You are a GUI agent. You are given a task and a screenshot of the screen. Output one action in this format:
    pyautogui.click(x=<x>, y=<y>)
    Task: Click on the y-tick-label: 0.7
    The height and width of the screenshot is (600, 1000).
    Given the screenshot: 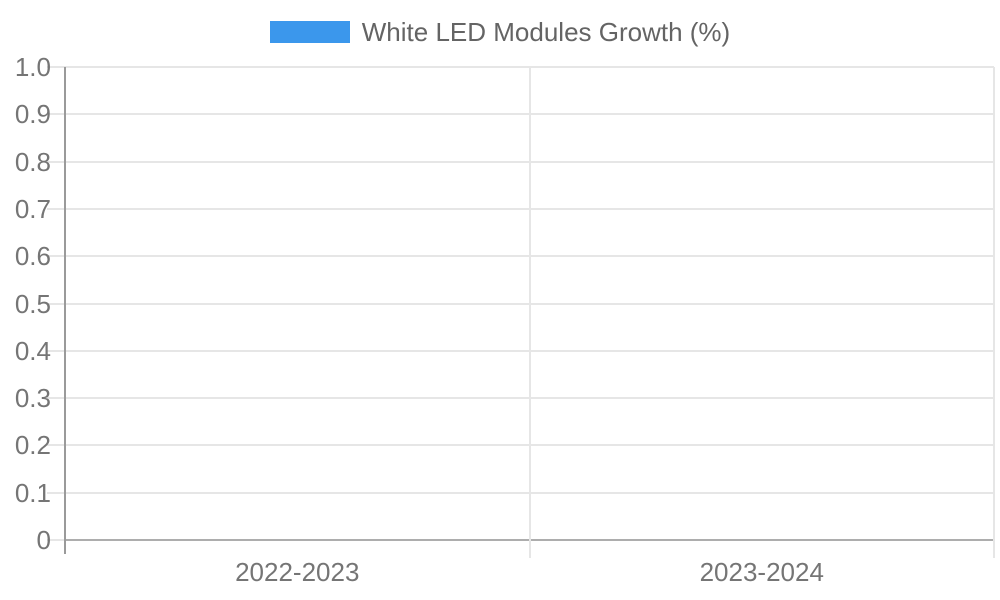 What is the action you would take?
    pyautogui.click(x=32, y=208)
    